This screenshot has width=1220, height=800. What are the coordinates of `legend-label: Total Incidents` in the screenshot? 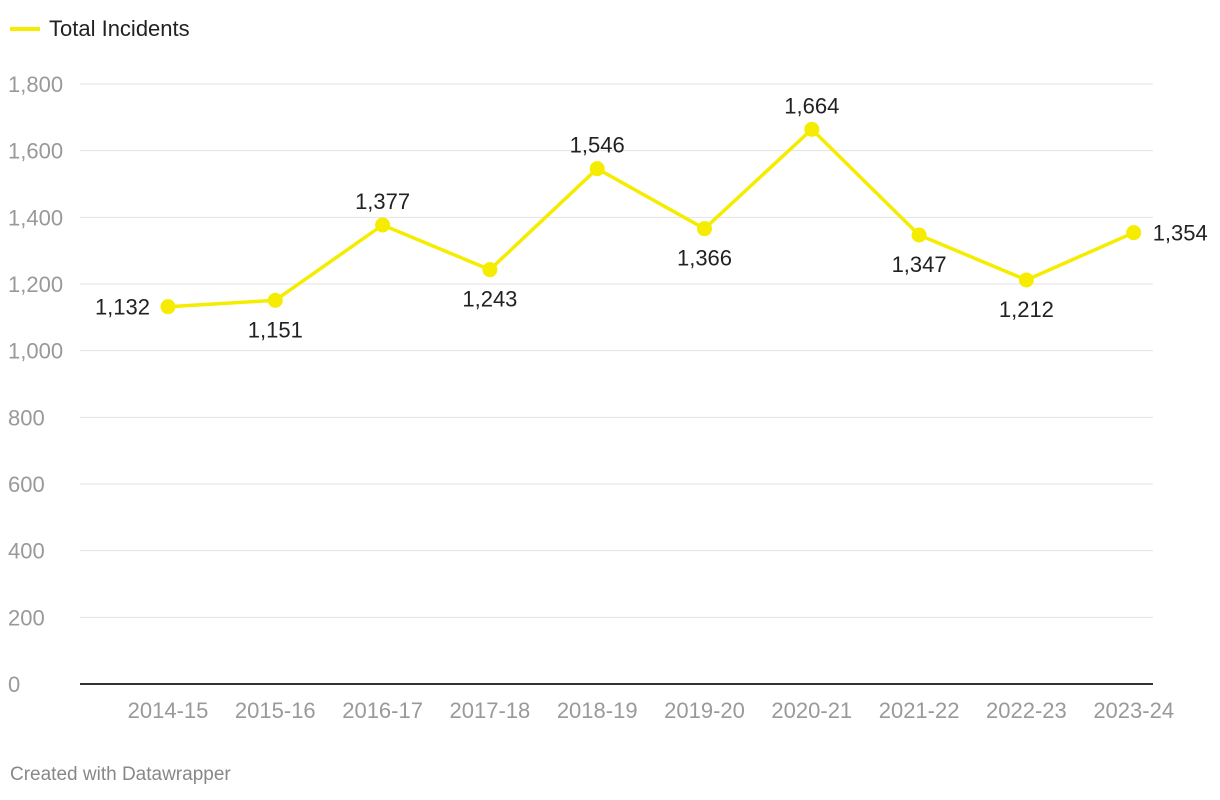 It's located at (119, 28).